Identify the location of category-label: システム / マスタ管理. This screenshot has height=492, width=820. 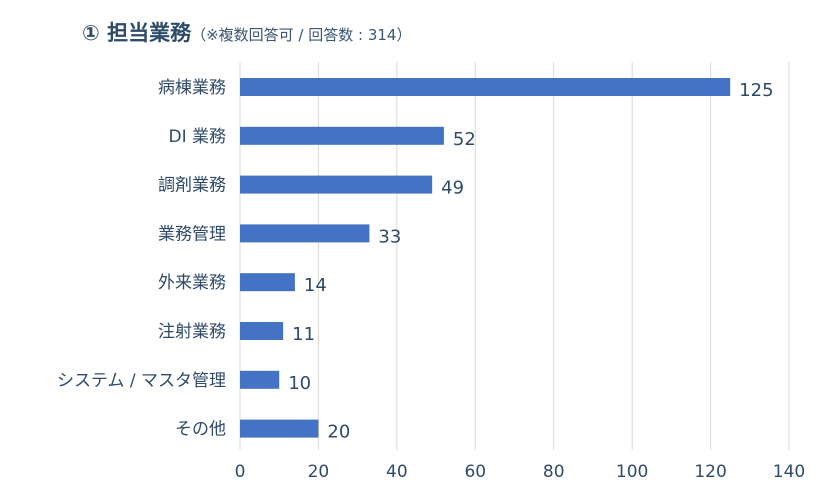
(141, 381).